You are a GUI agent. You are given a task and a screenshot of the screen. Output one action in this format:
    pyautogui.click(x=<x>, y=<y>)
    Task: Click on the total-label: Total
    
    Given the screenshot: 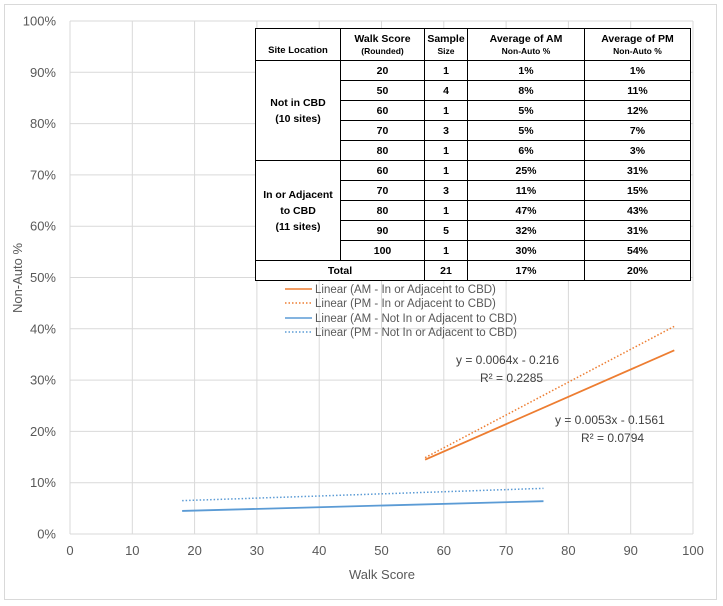 What is the action you would take?
    pyautogui.click(x=340, y=270)
    